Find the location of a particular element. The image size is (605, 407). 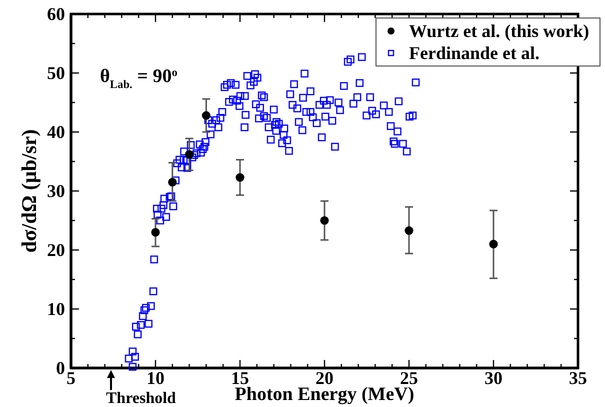

y-tick-label: 60 is located at coordinates (56, 14).